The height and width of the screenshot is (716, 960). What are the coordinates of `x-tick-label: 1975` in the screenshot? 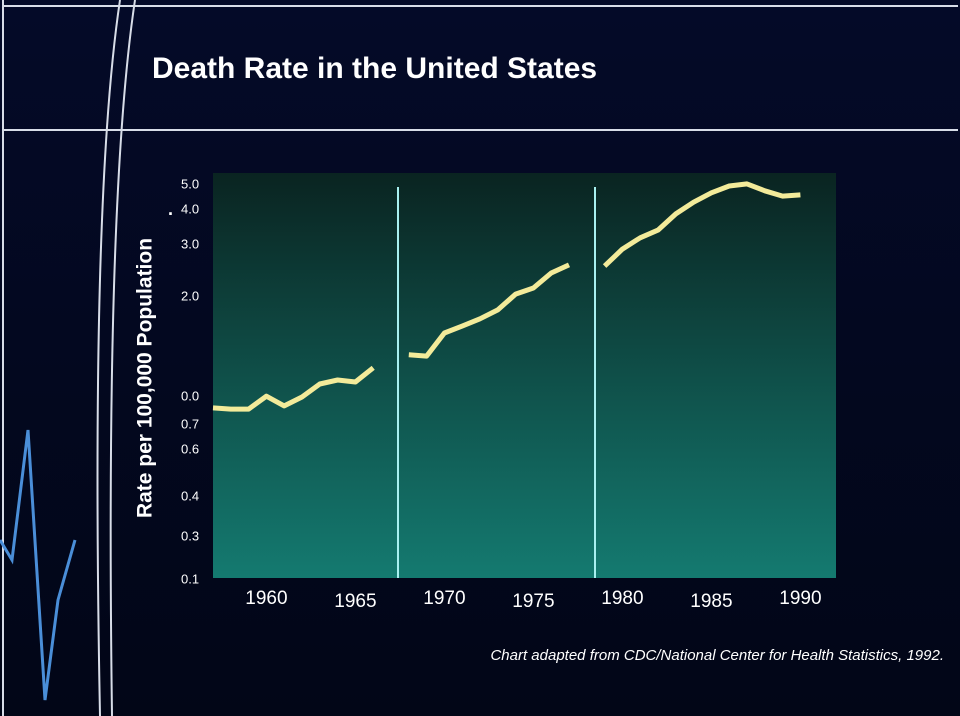 It's located at (533, 601).